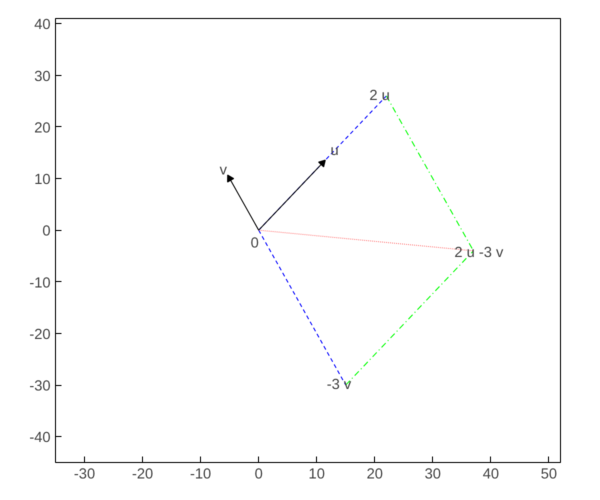 This screenshot has height=500, width=600. Describe the element at coordinates (316, 474) in the screenshot. I see `x-tick-label: 10` at that location.